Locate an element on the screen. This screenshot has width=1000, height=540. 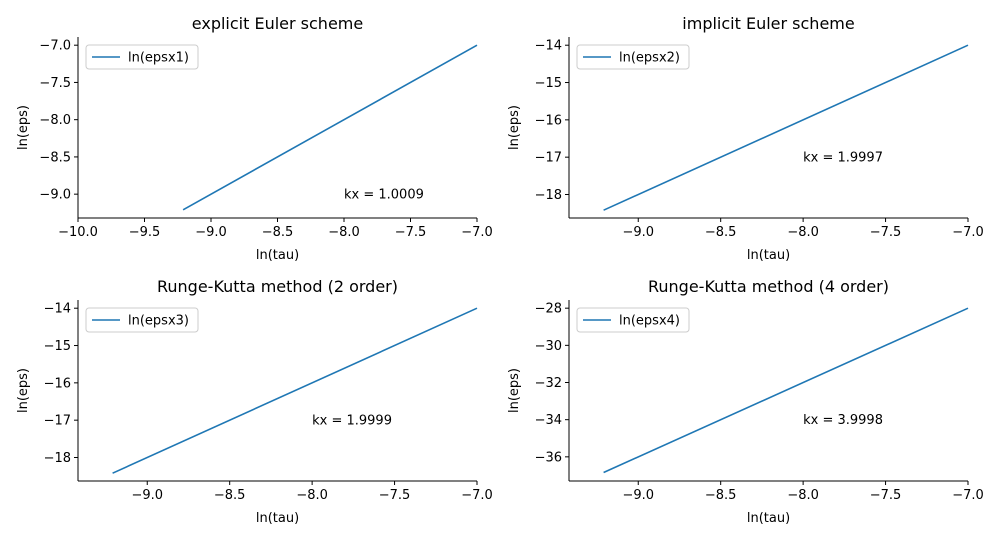
y-tick-label: −30 is located at coordinates (548, 346).